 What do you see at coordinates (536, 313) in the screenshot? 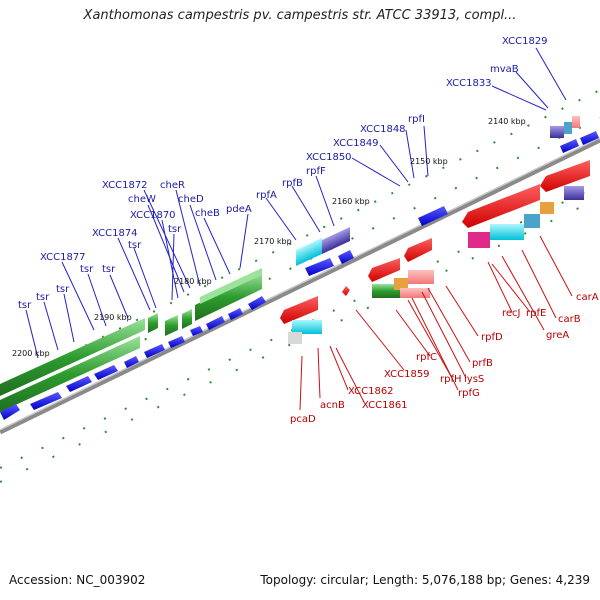
I see `gene-label: rpfE` at bounding box center [536, 313].